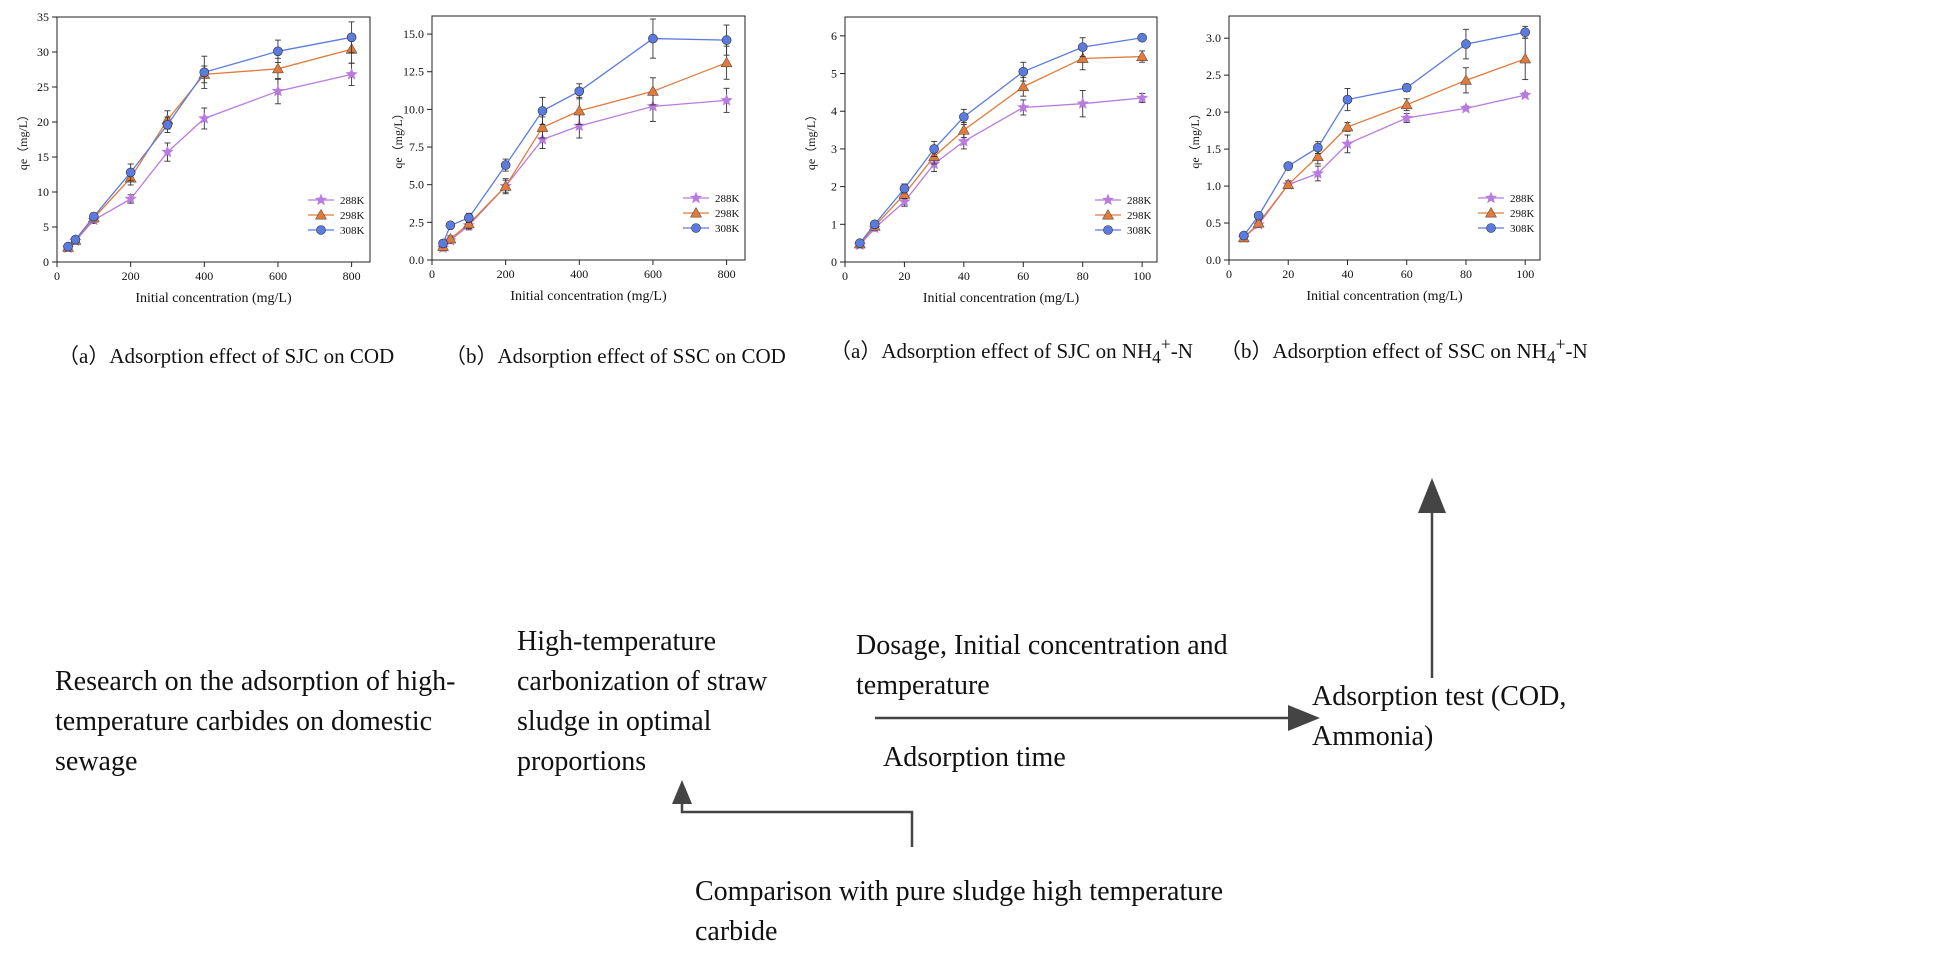  What do you see at coordinates (43, 87) in the screenshot?
I see `y-tick-label: 25` at bounding box center [43, 87].